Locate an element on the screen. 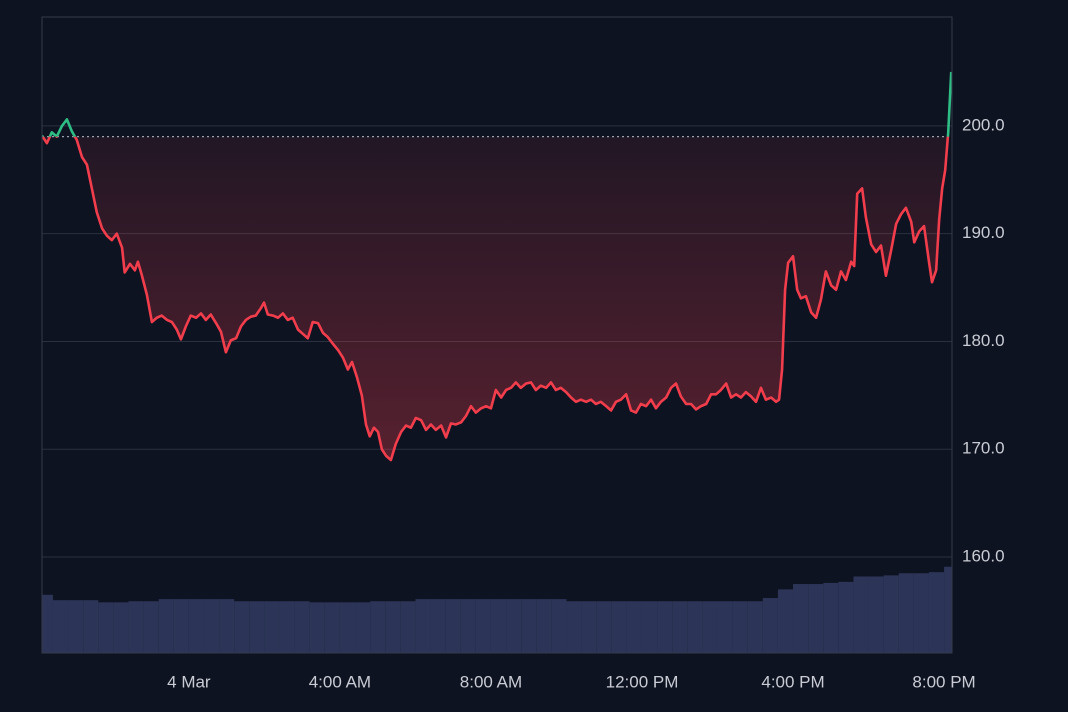 The height and width of the screenshot is (712, 1068). x-tick-label: 8:00 AM is located at coordinates (491, 681).